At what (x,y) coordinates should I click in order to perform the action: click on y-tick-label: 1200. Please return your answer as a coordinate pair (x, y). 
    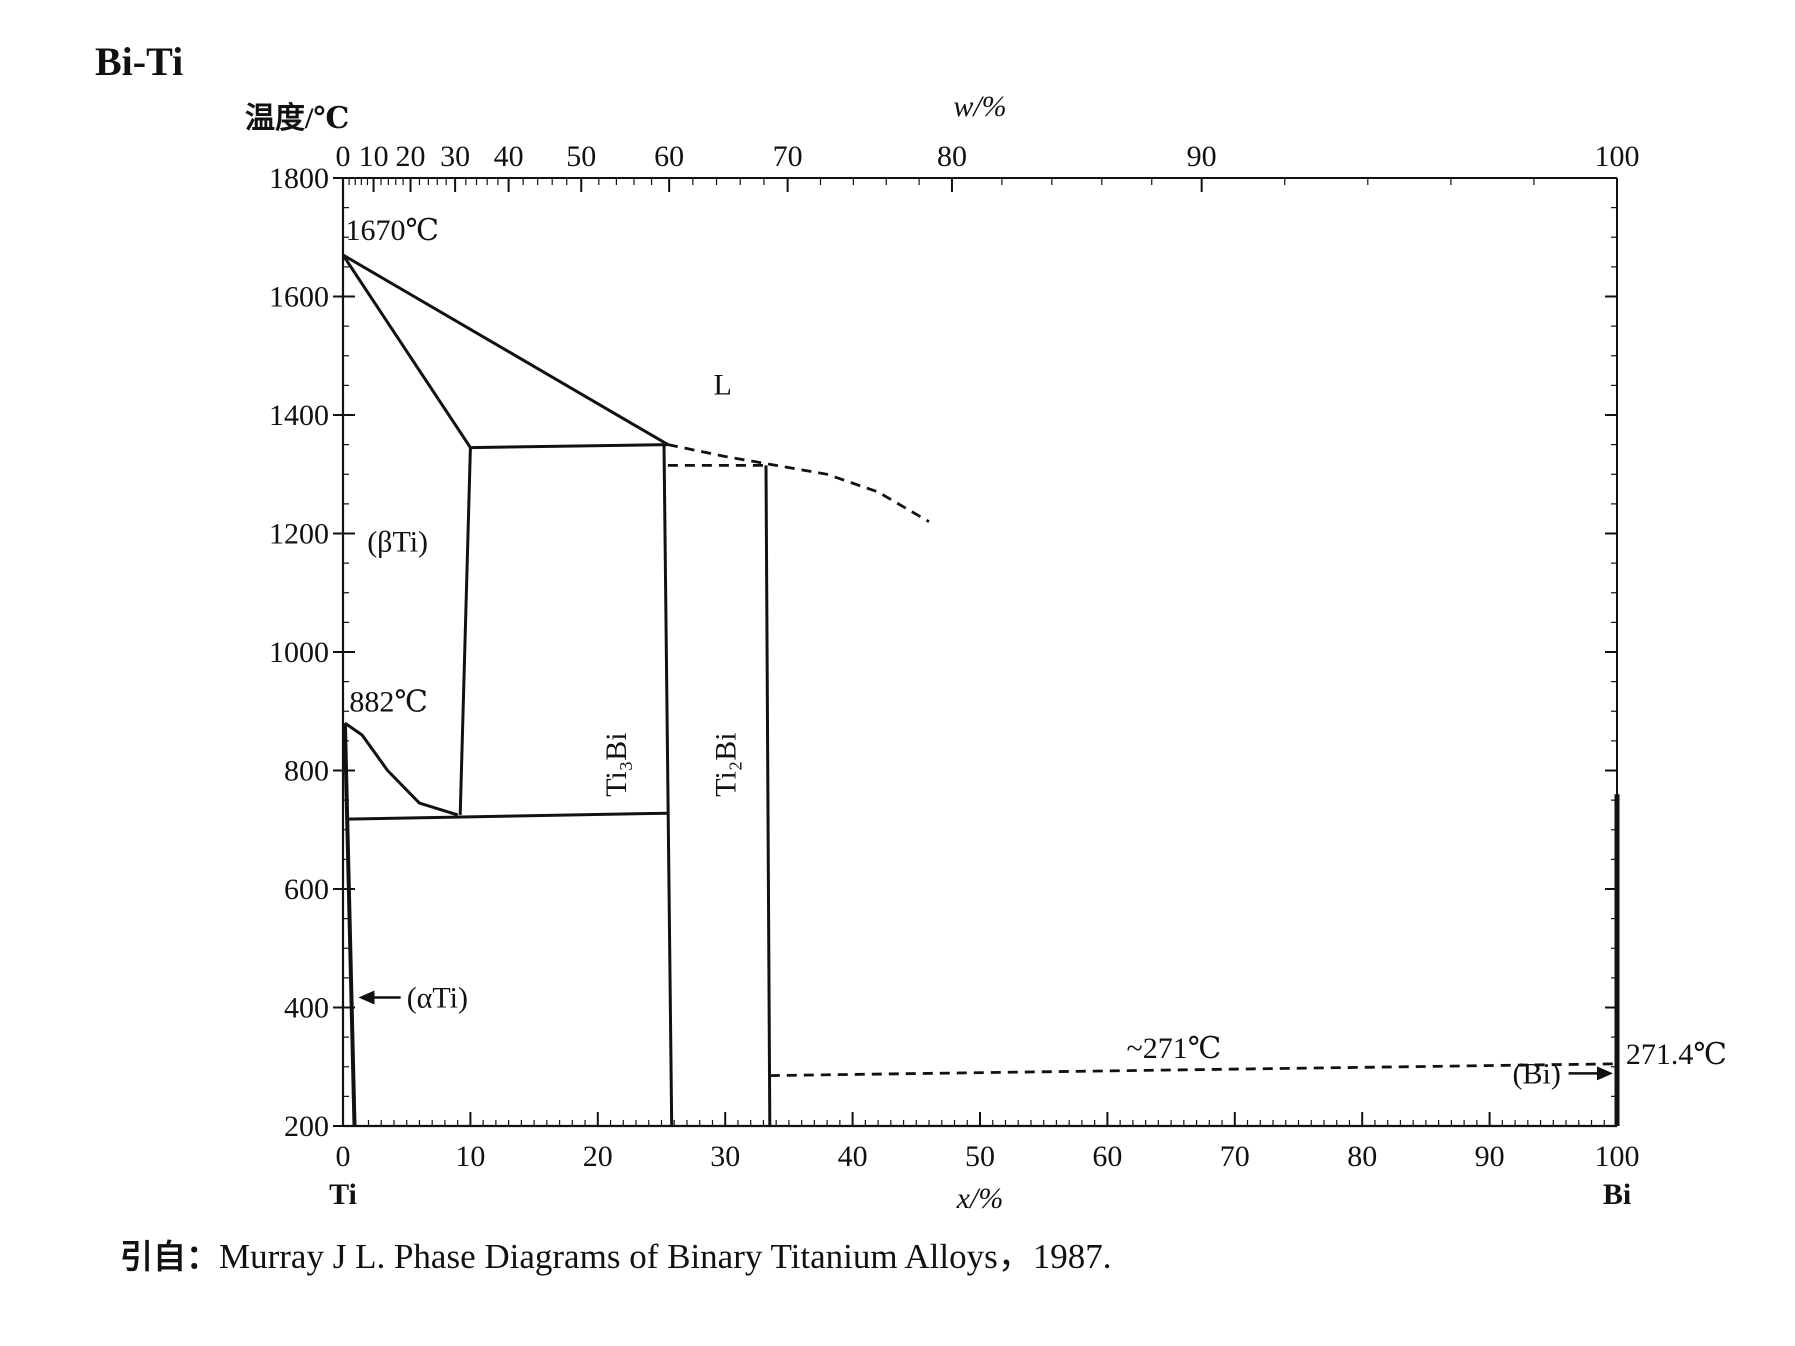
    Looking at the image, I should click on (299, 534).